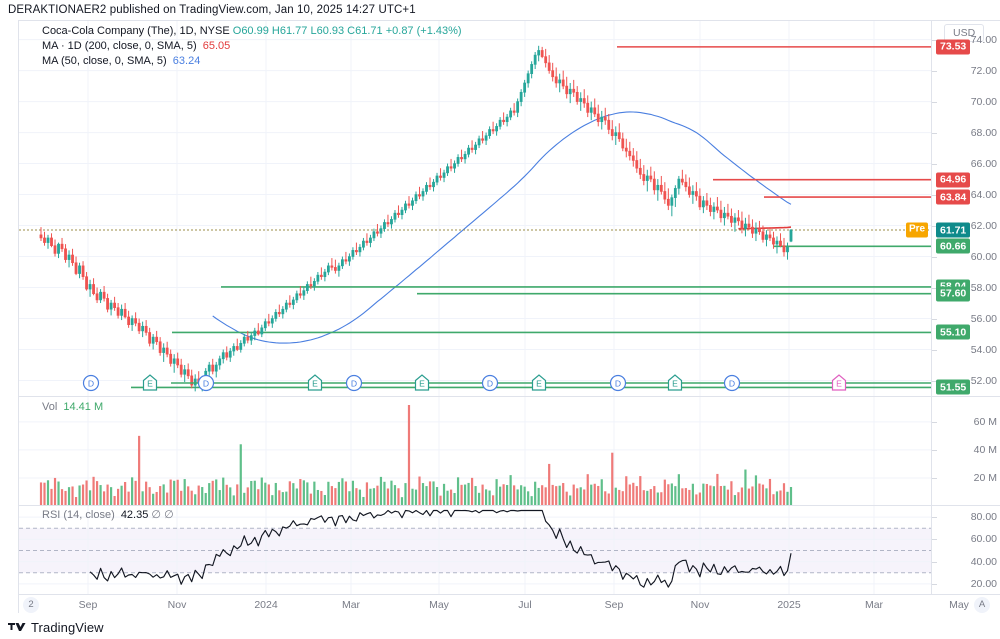  Describe the element at coordinates (78, 515) in the screenshot. I see `rsi-label: RSI (14, close)` at that location.